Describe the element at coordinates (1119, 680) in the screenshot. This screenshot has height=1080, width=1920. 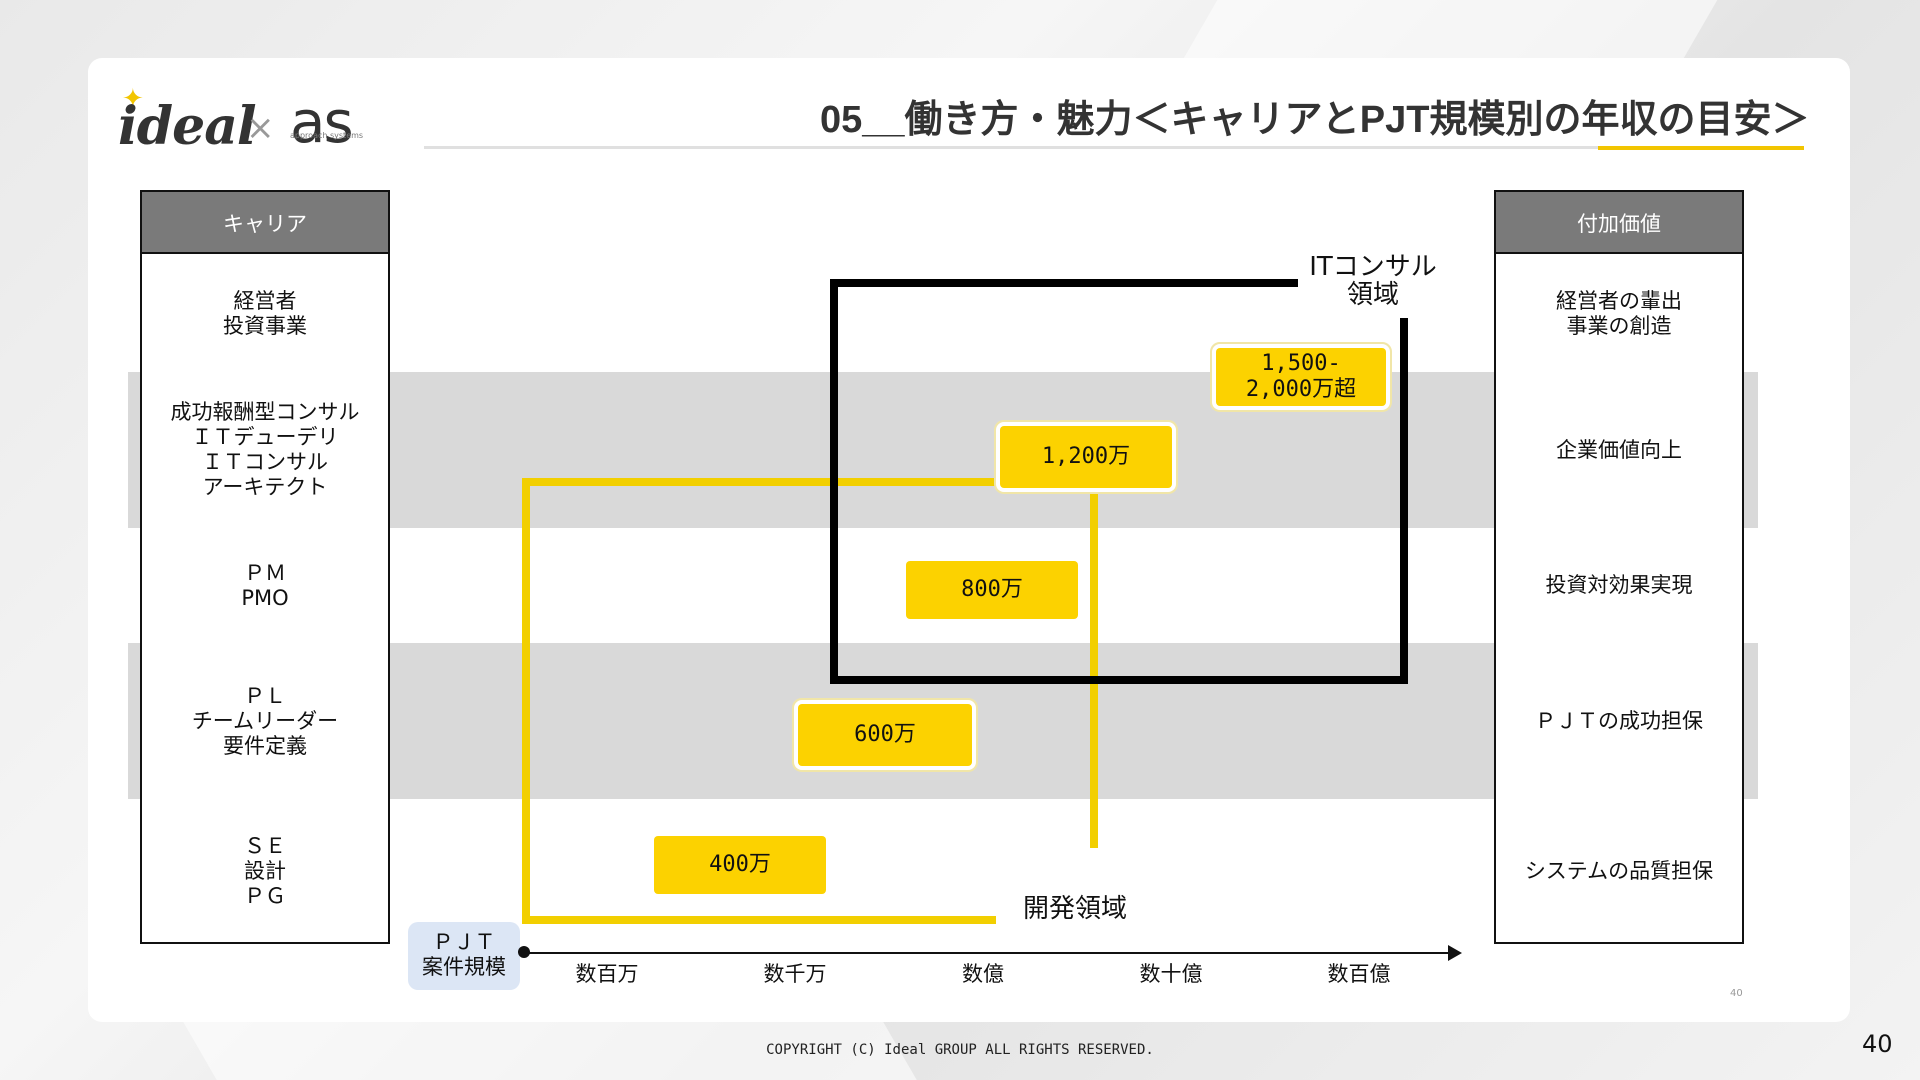
I see `it-area-bottom-line` at that location.